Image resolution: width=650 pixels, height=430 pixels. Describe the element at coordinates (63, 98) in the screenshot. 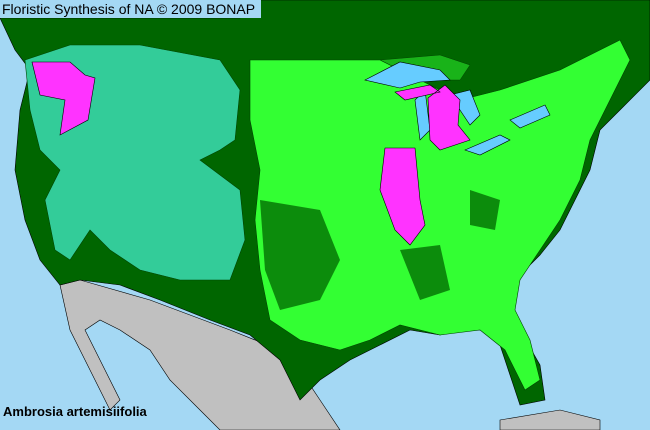

I see `oregon-noxious` at that location.